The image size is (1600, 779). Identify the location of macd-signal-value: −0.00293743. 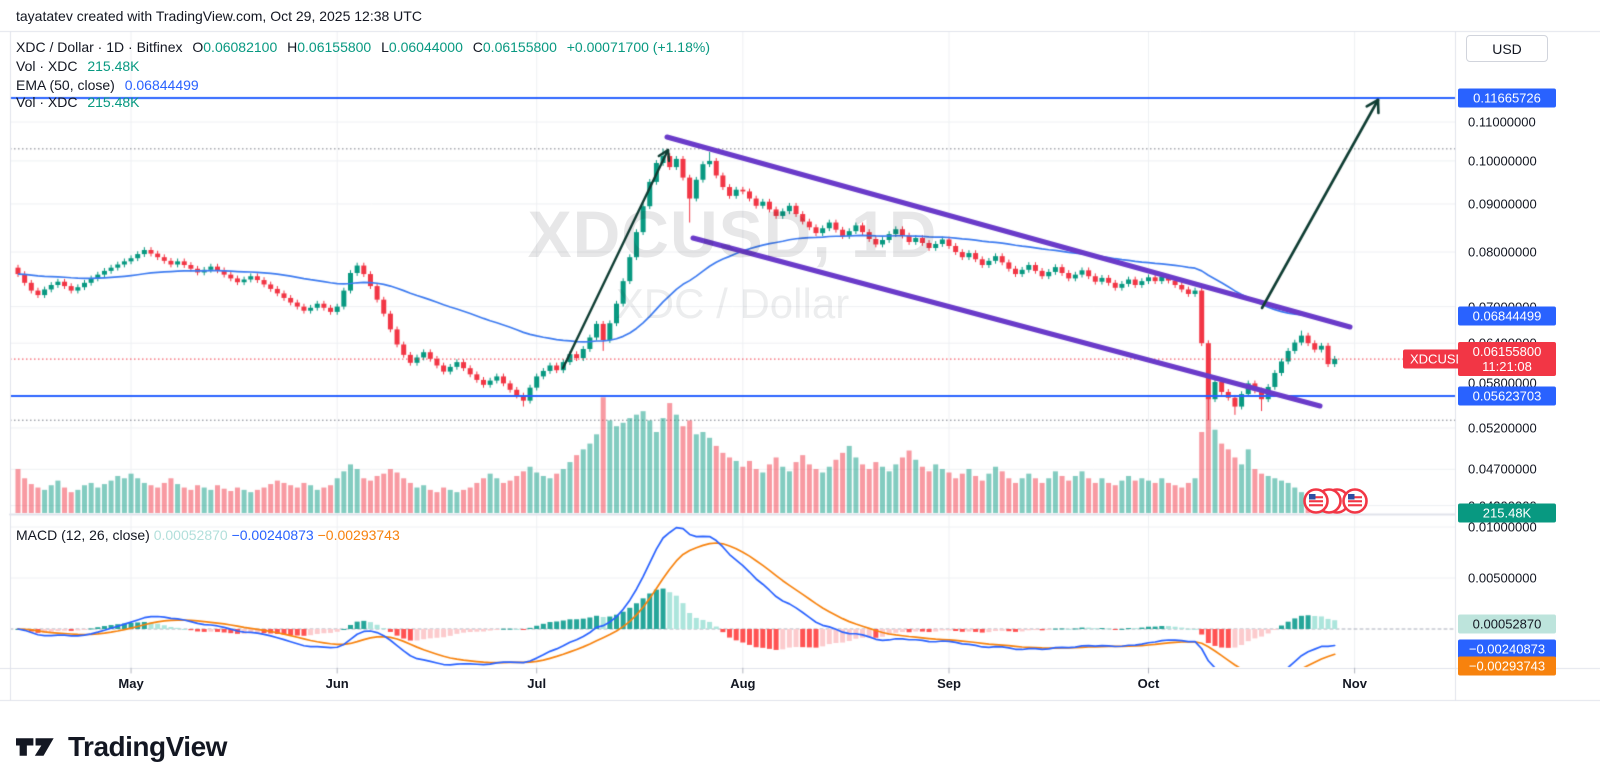
(358, 535).